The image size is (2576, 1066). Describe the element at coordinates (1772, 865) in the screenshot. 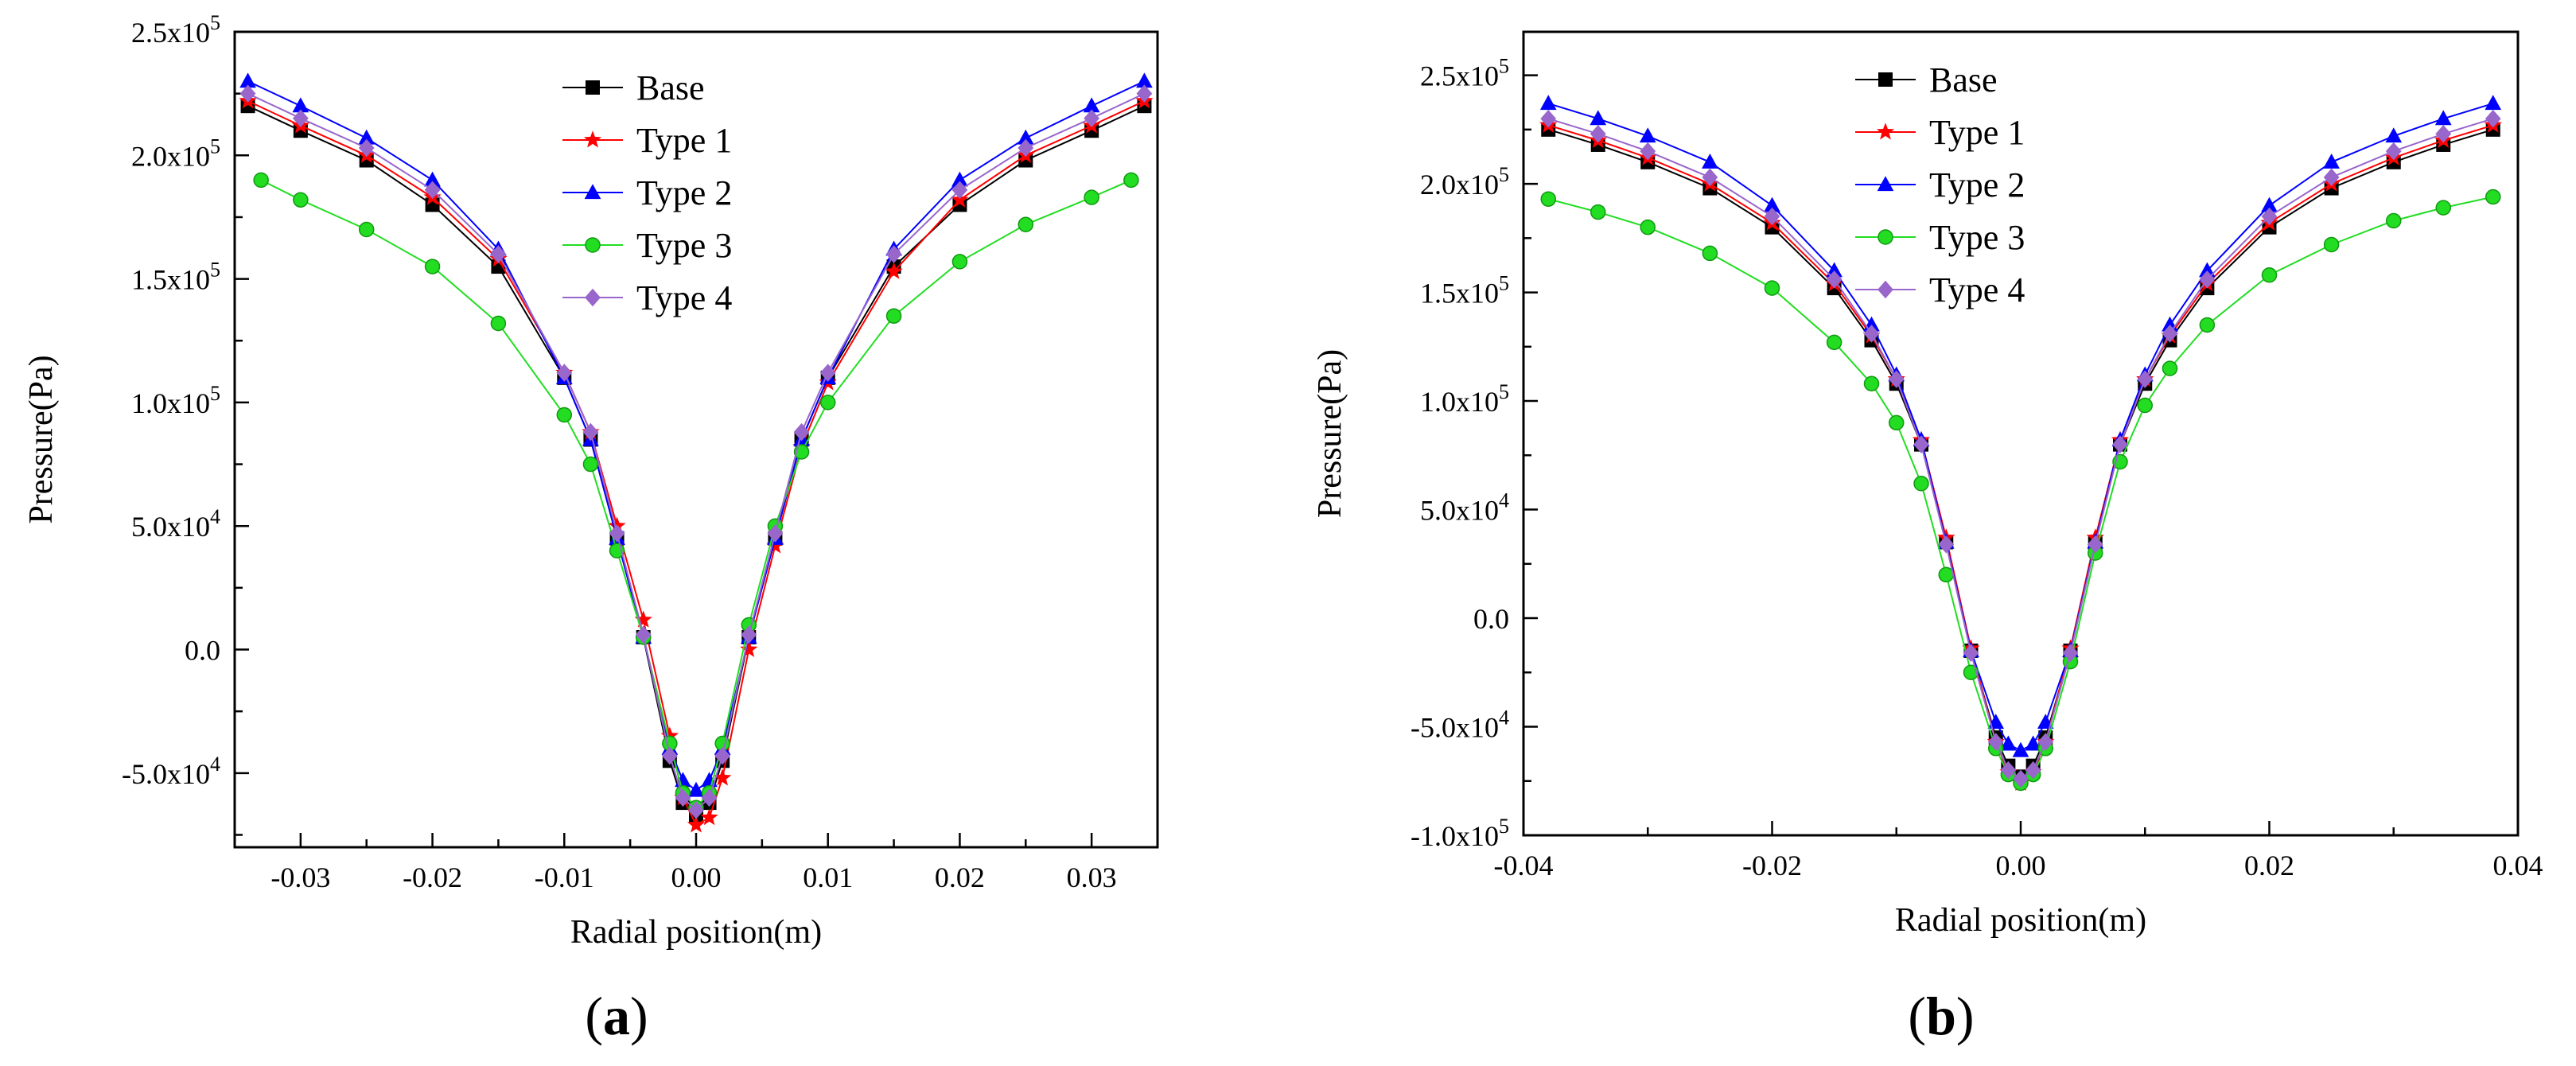

I see `x-tick-label: -0.02` at that location.